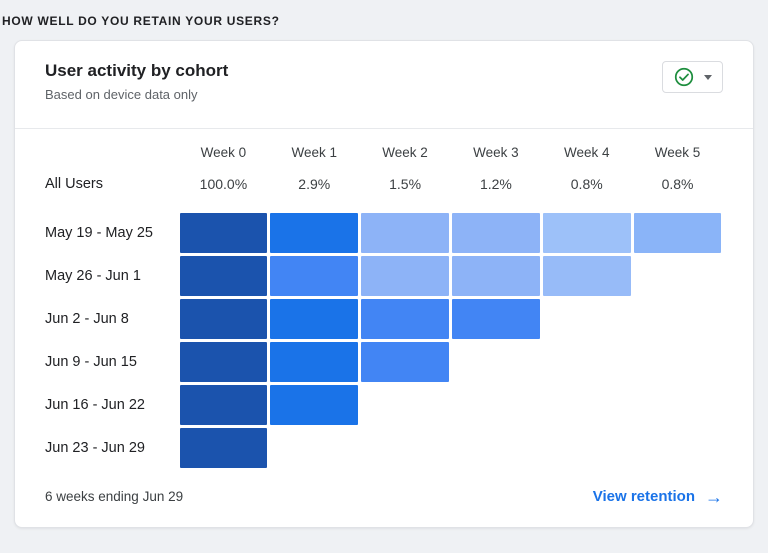 This screenshot has height=553, width=768. Describe the element at coordinates (121, 94) in the screenshot. I see `card-subtitle: Based on device data only` at that location.